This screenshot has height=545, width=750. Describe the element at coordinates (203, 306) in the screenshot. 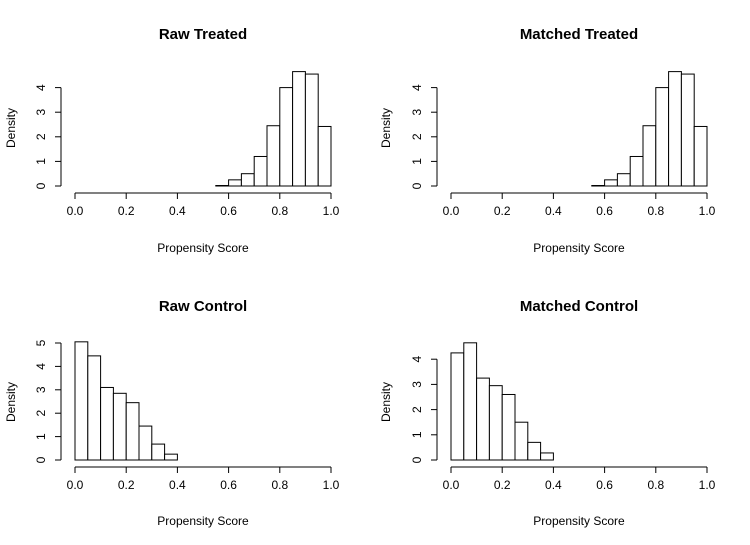

I see `chart-title: Raw Control` at that location.